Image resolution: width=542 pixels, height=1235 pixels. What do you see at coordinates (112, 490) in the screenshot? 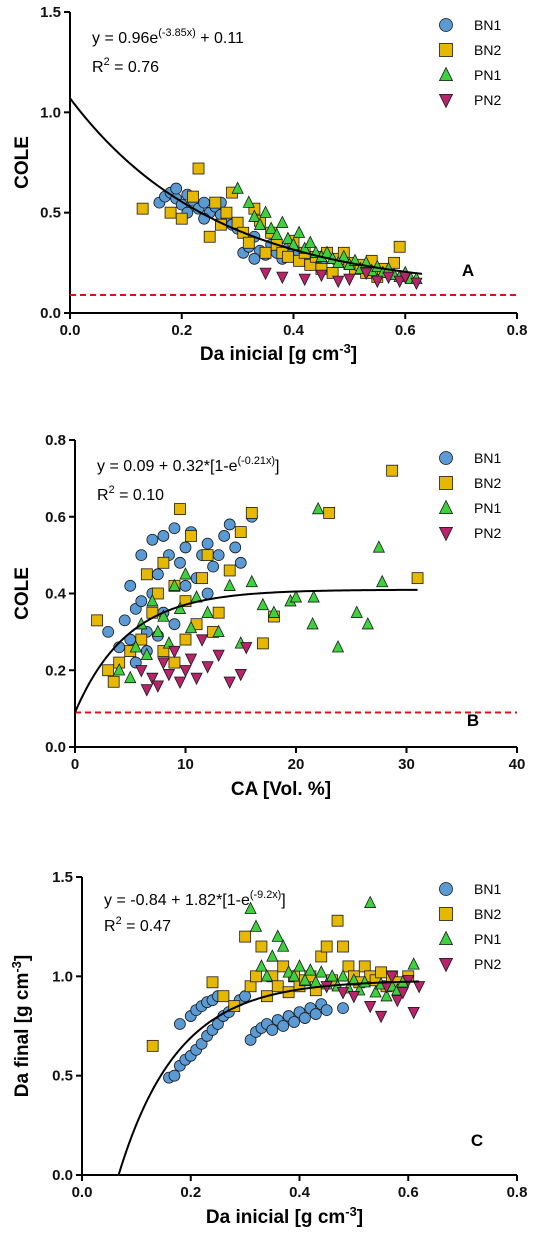
I see `r-squared-sup: 2` at bounding box center [112, 490].